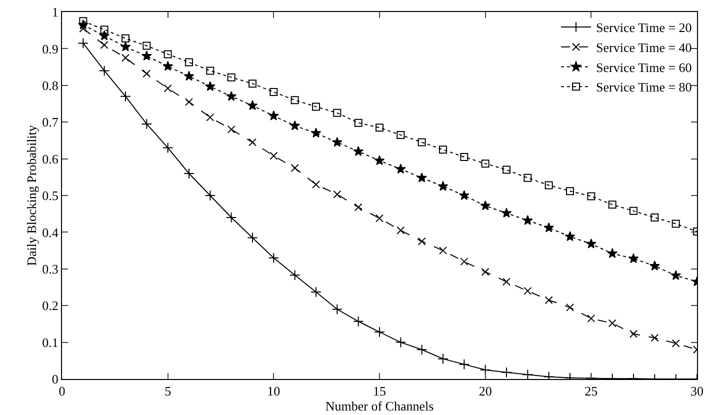  I want to click on legend-label: Service Time = 80, so click(644, 87).